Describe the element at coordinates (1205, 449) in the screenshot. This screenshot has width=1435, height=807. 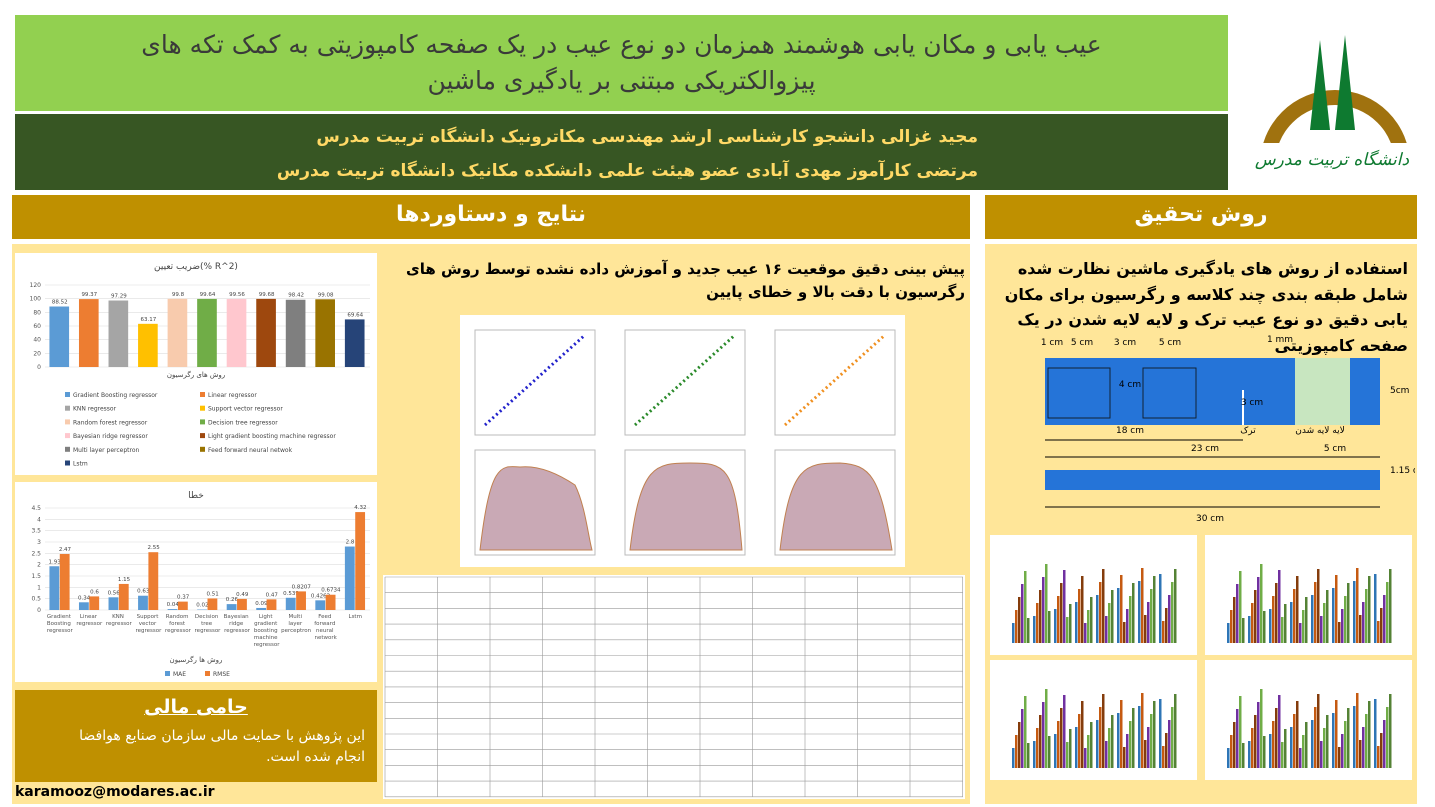
I see `dimension-label: 23 cm` at that location.